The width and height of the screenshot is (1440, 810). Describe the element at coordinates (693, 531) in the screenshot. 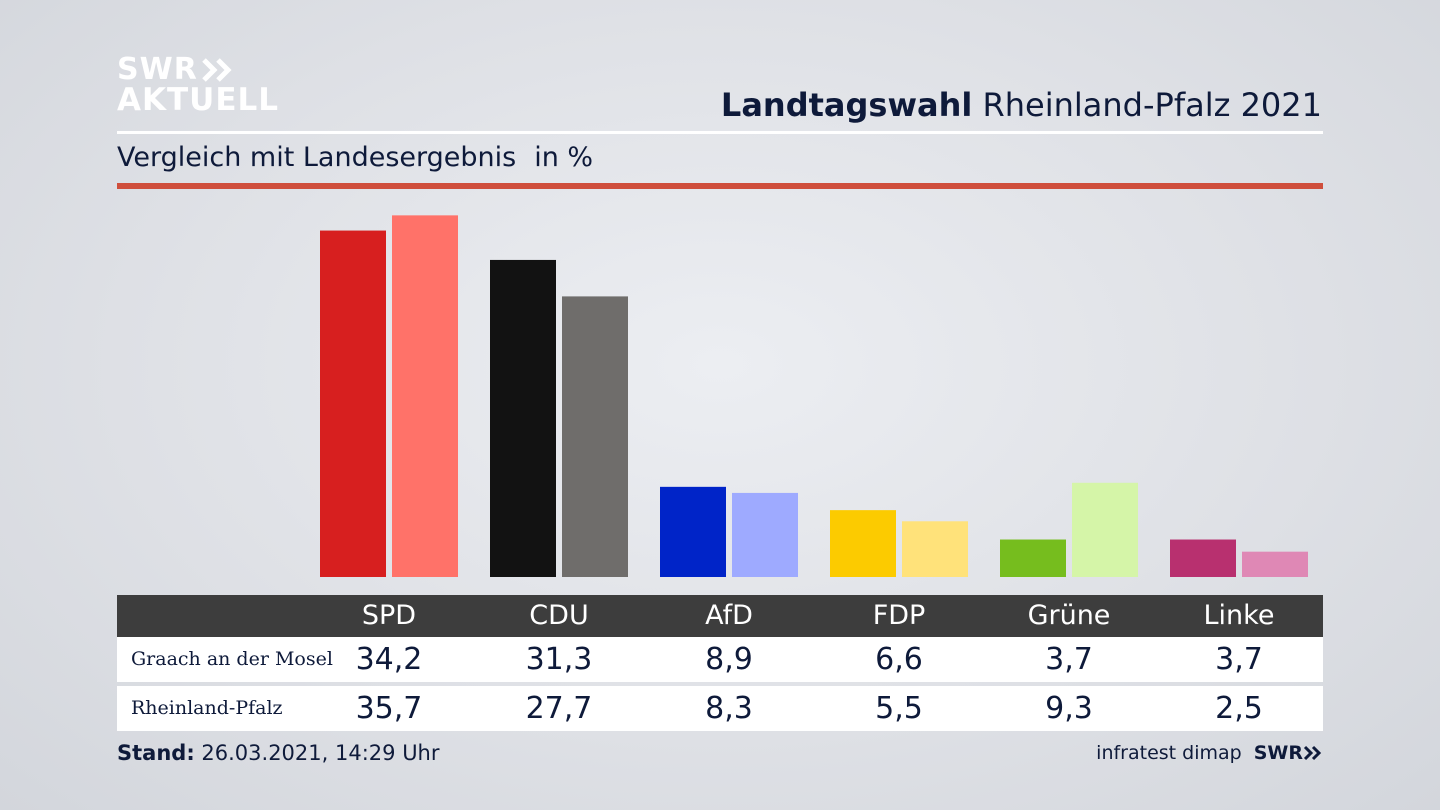

I see `bar-afd-local` at that location.